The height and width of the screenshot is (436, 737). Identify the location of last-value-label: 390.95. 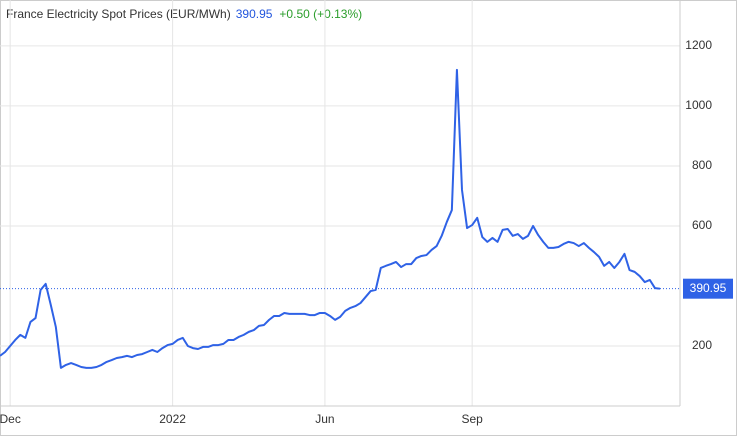
(708, 288).